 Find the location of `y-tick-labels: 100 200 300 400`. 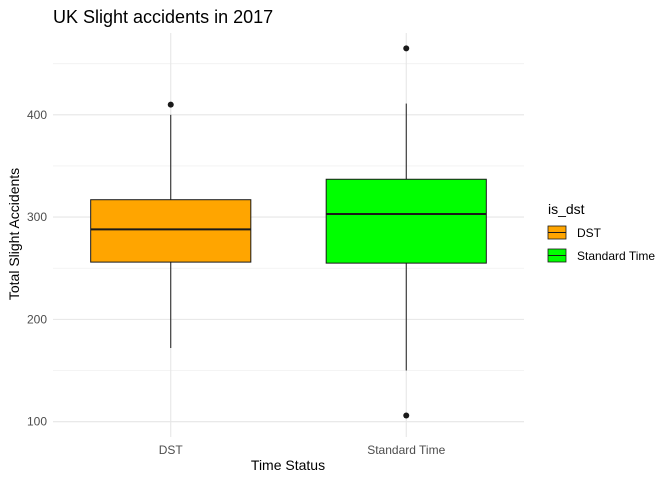

y-tick-labels: 100 200 300 400 is located at coordinates (37, 268).